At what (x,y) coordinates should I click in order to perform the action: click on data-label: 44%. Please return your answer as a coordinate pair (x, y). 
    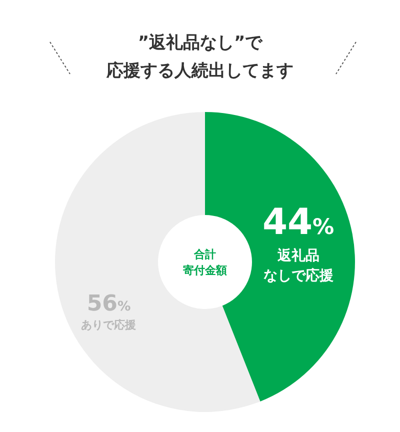
    Looking at the image, I should click on (298, 223).